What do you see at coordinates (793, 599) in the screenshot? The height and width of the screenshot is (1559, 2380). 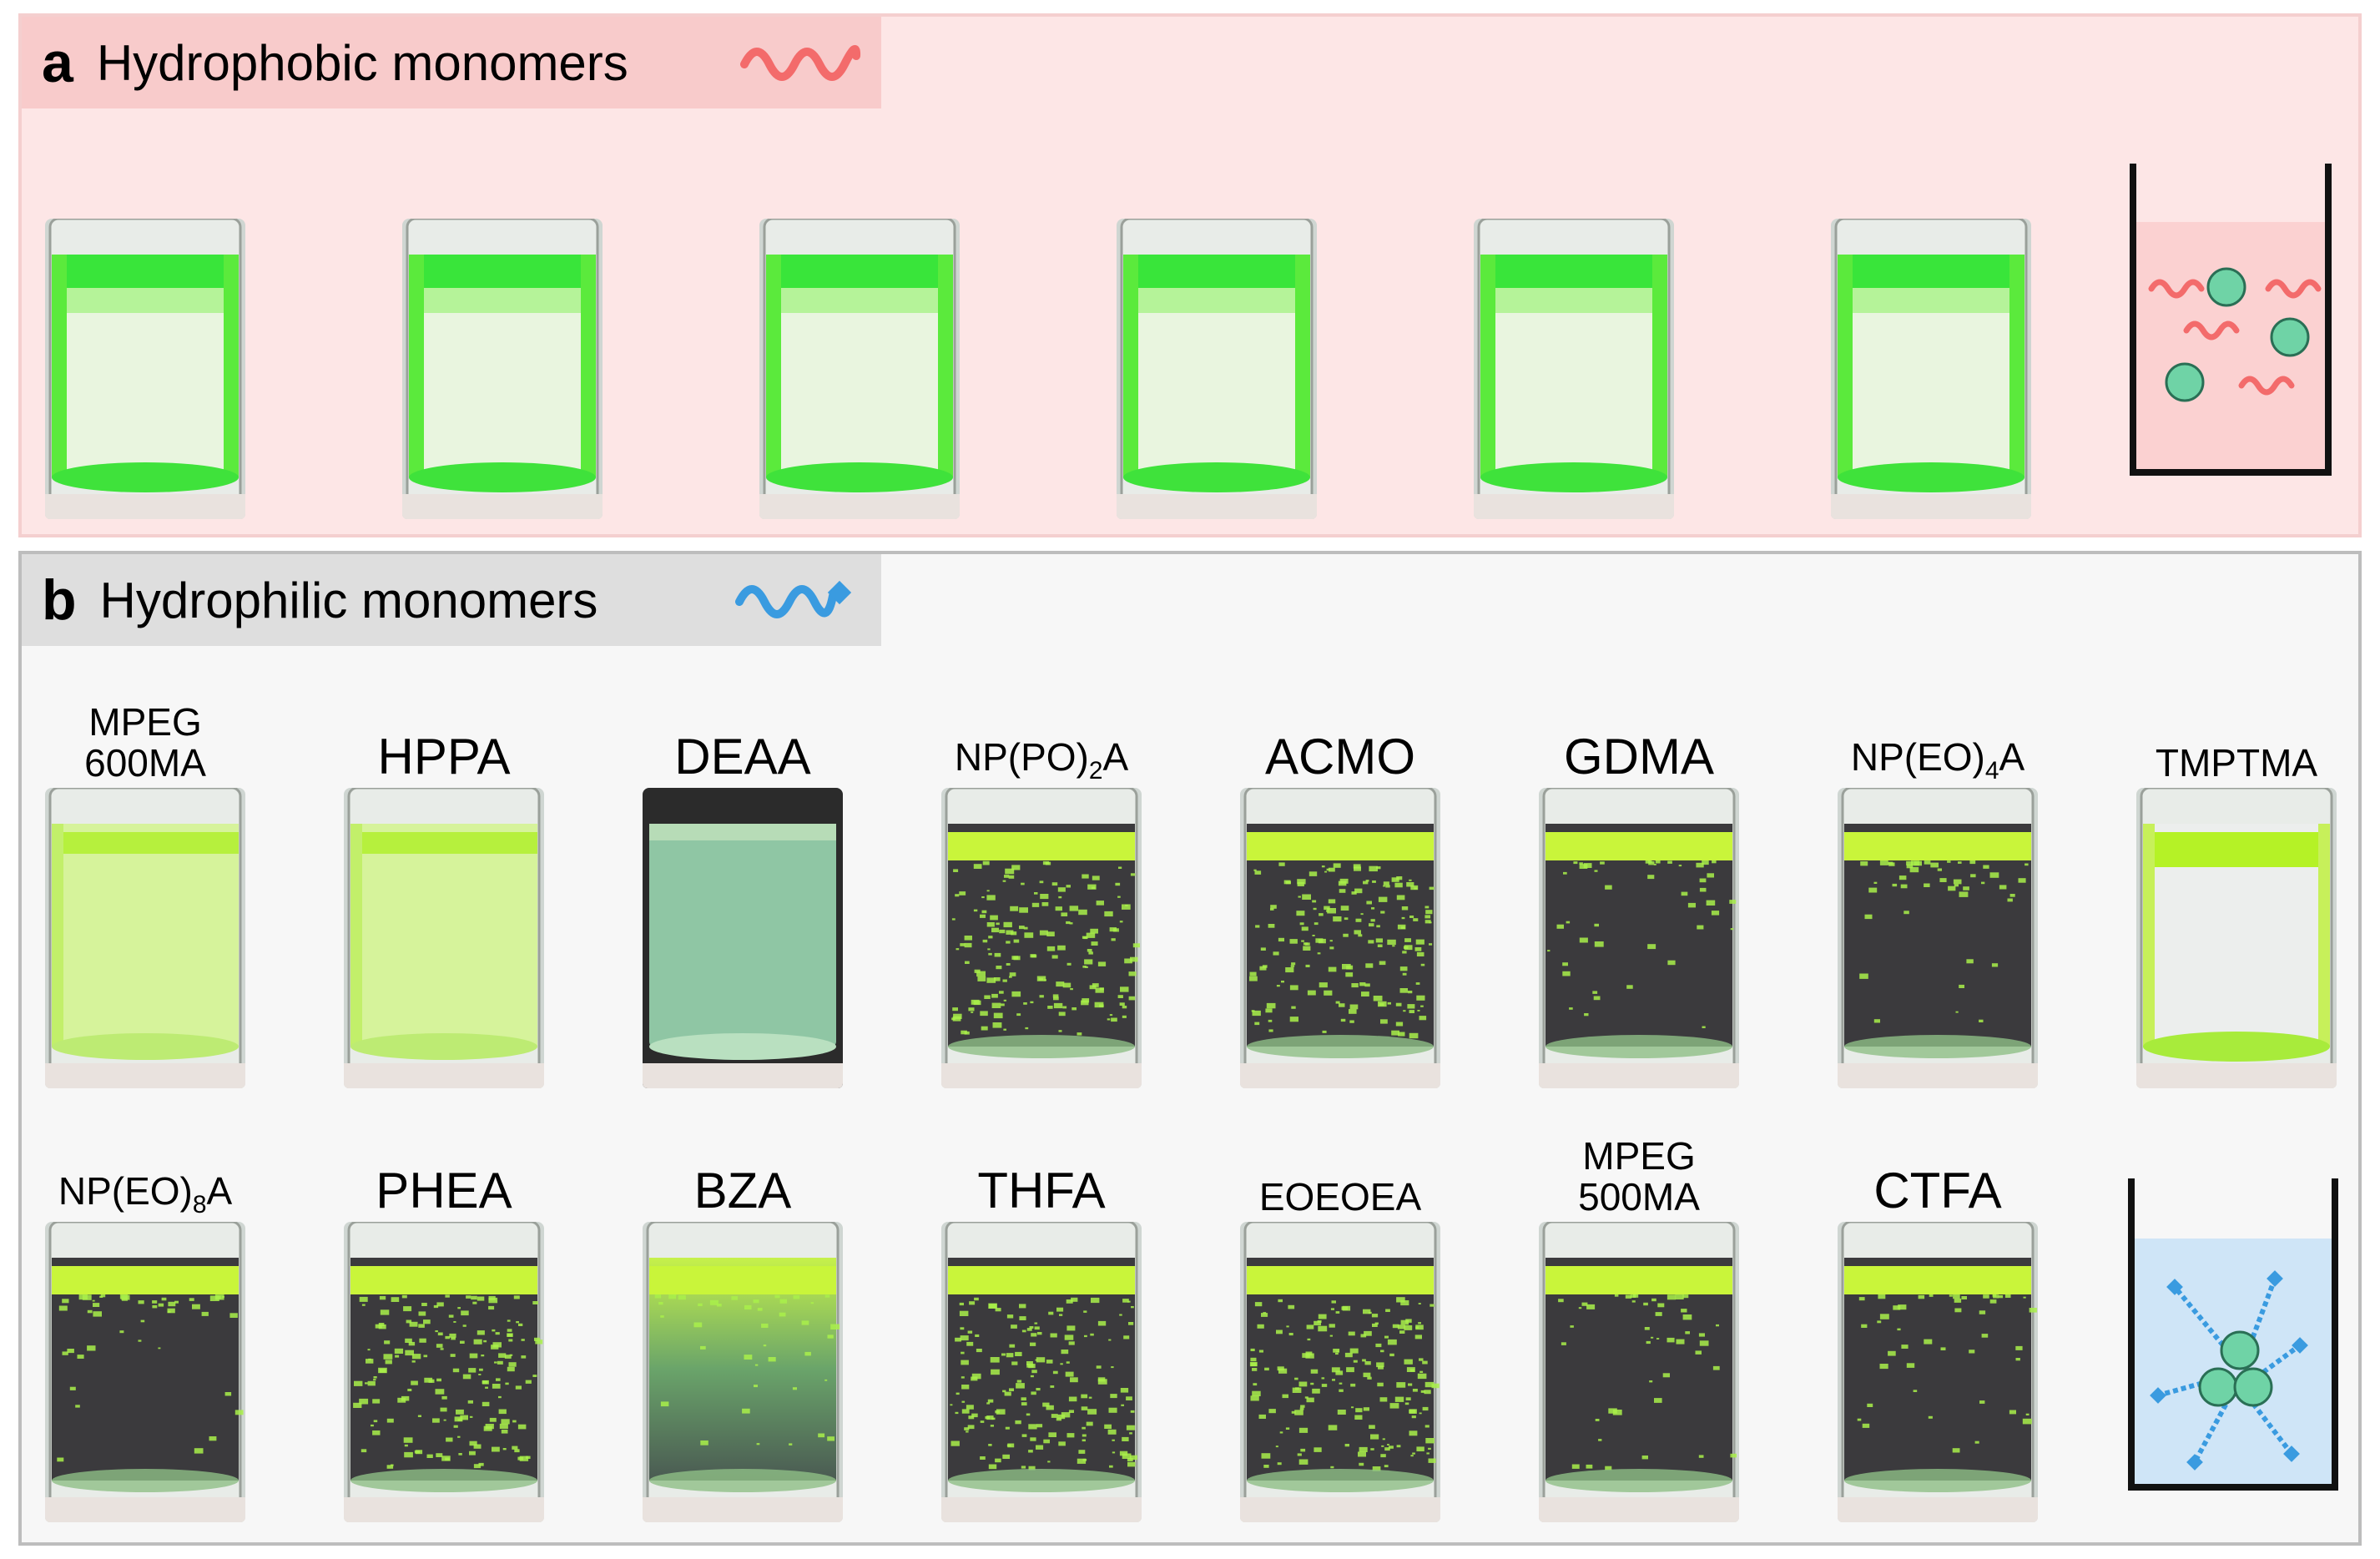 I see `hydrophilic-wave-icon` at bounding box center [793, 599].